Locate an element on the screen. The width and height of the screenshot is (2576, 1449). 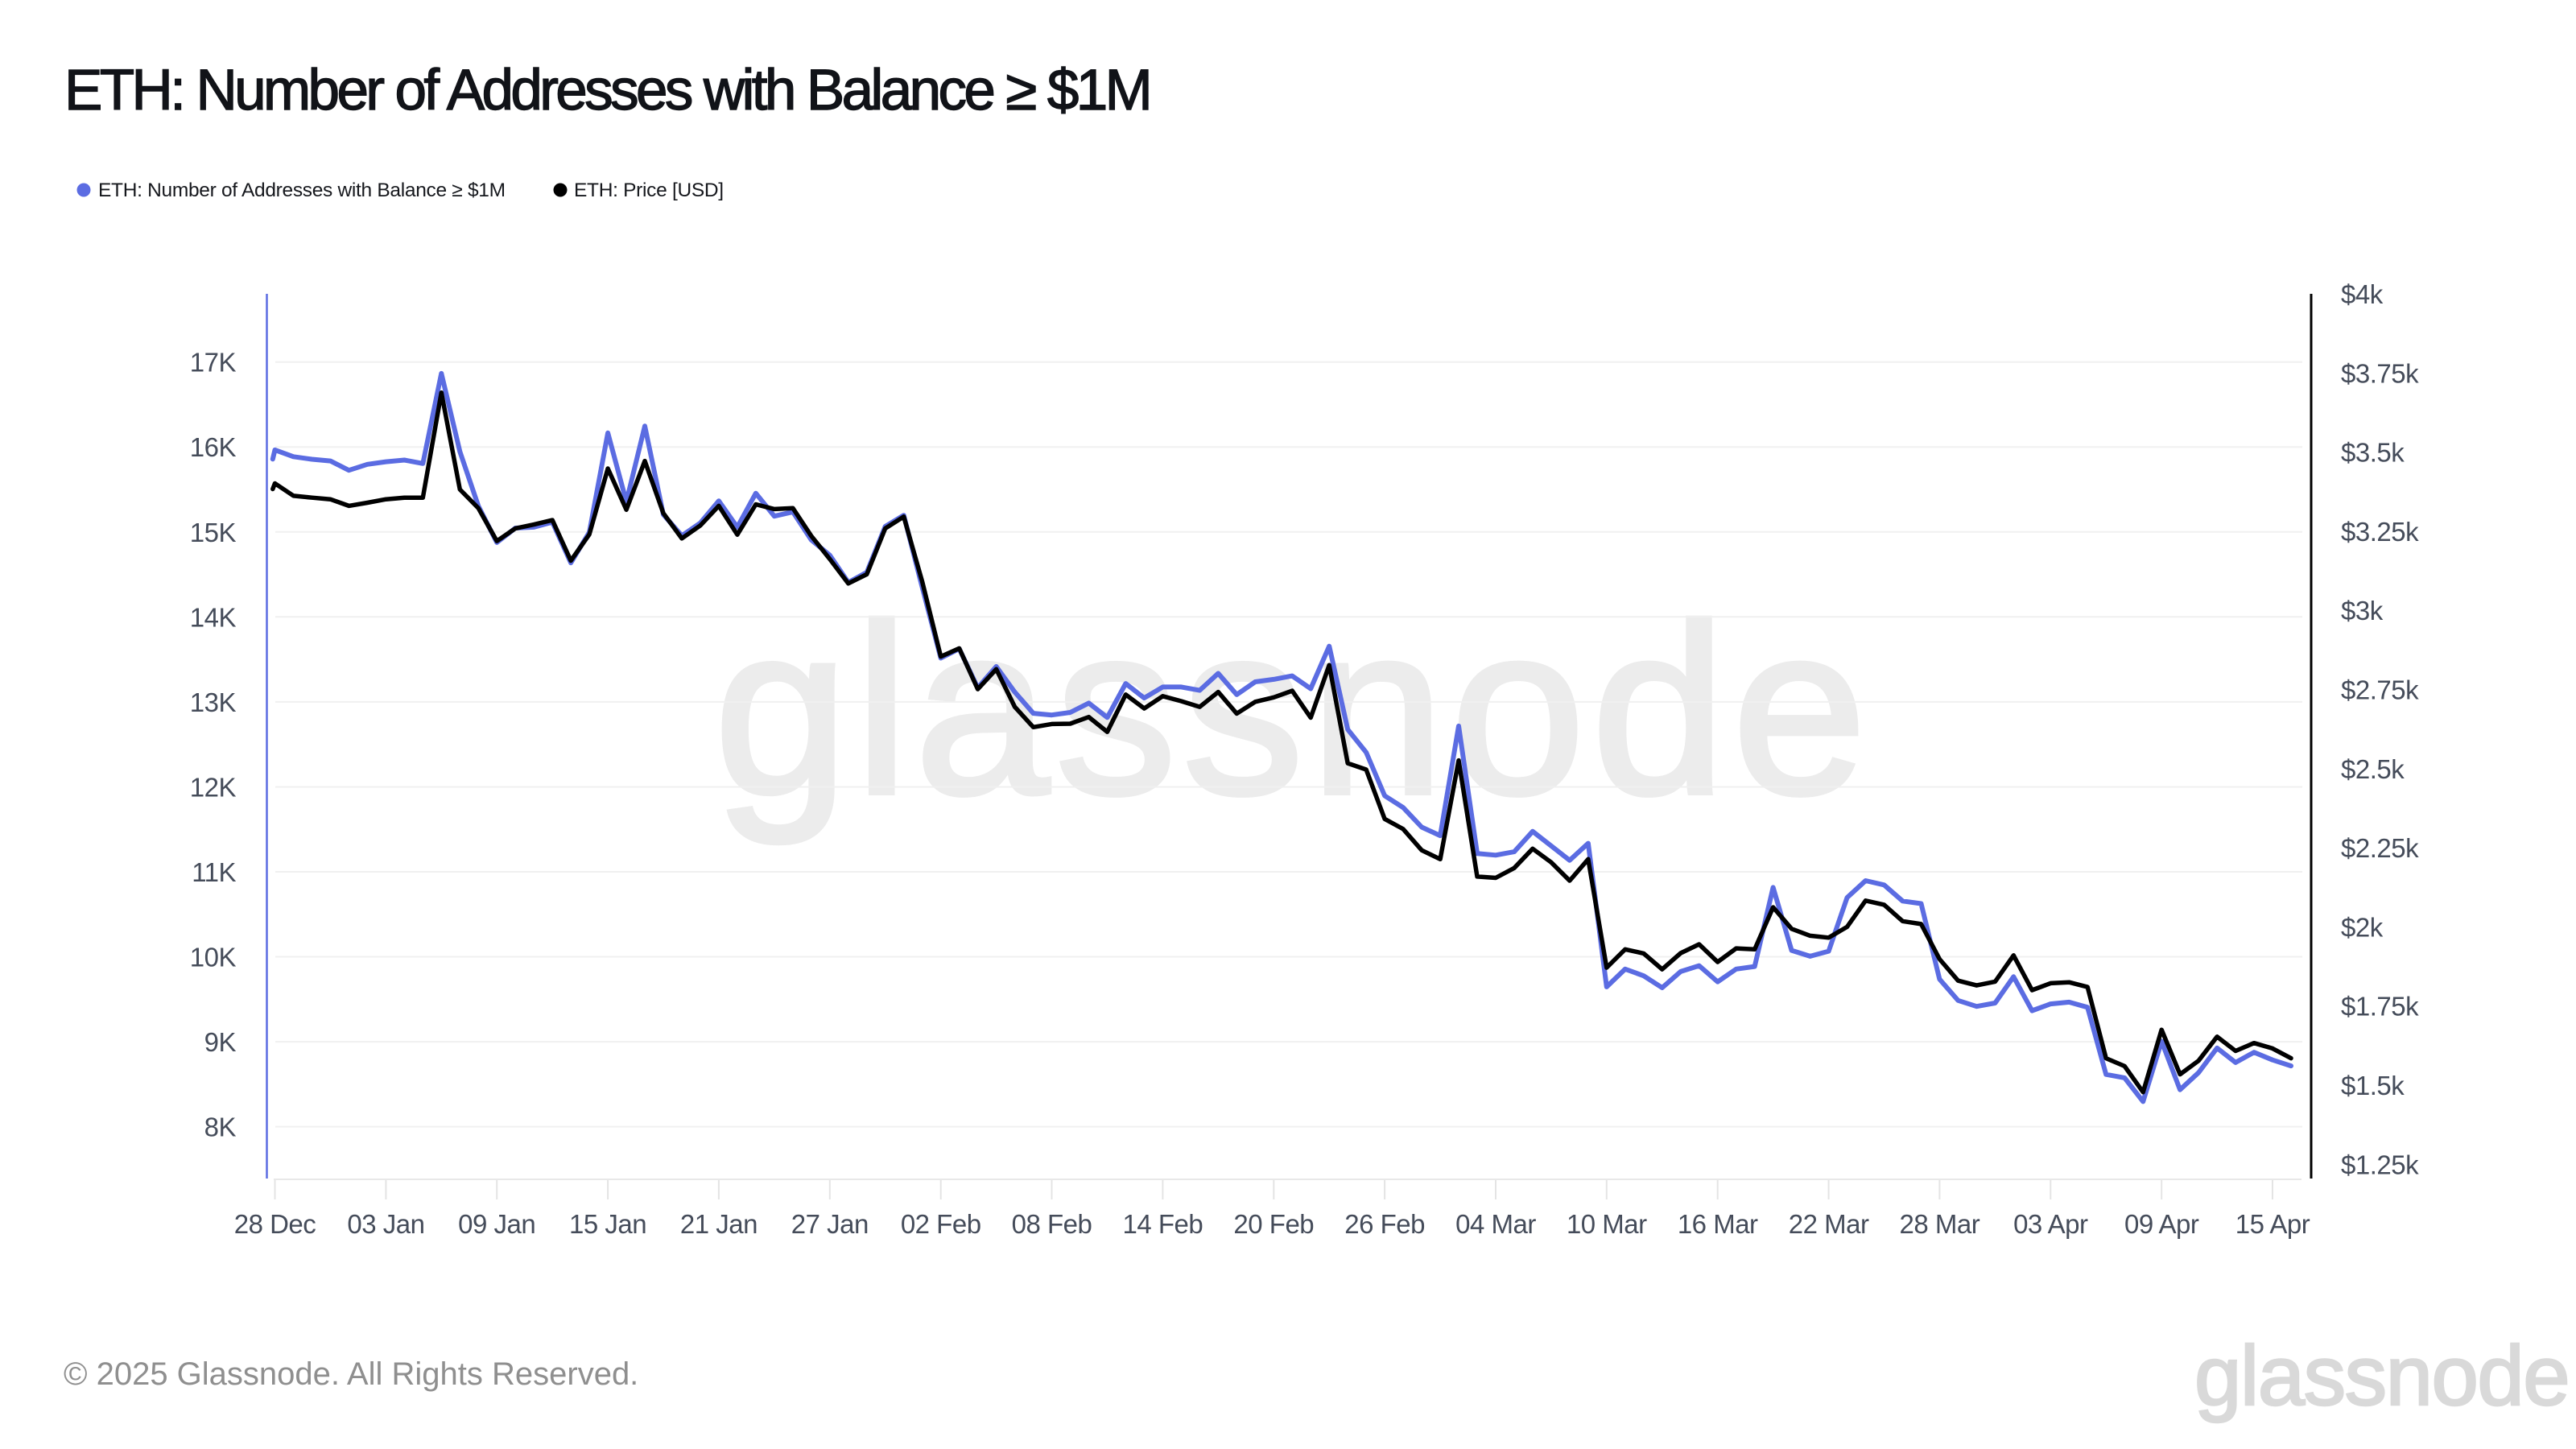
svg-text: 21 Jan is located at coordinates (719, 1224).